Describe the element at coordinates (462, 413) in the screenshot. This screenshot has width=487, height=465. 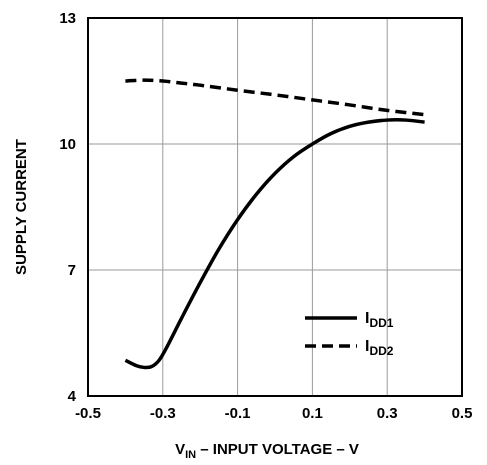
I see `x-tick-label: 0.5` at that location.